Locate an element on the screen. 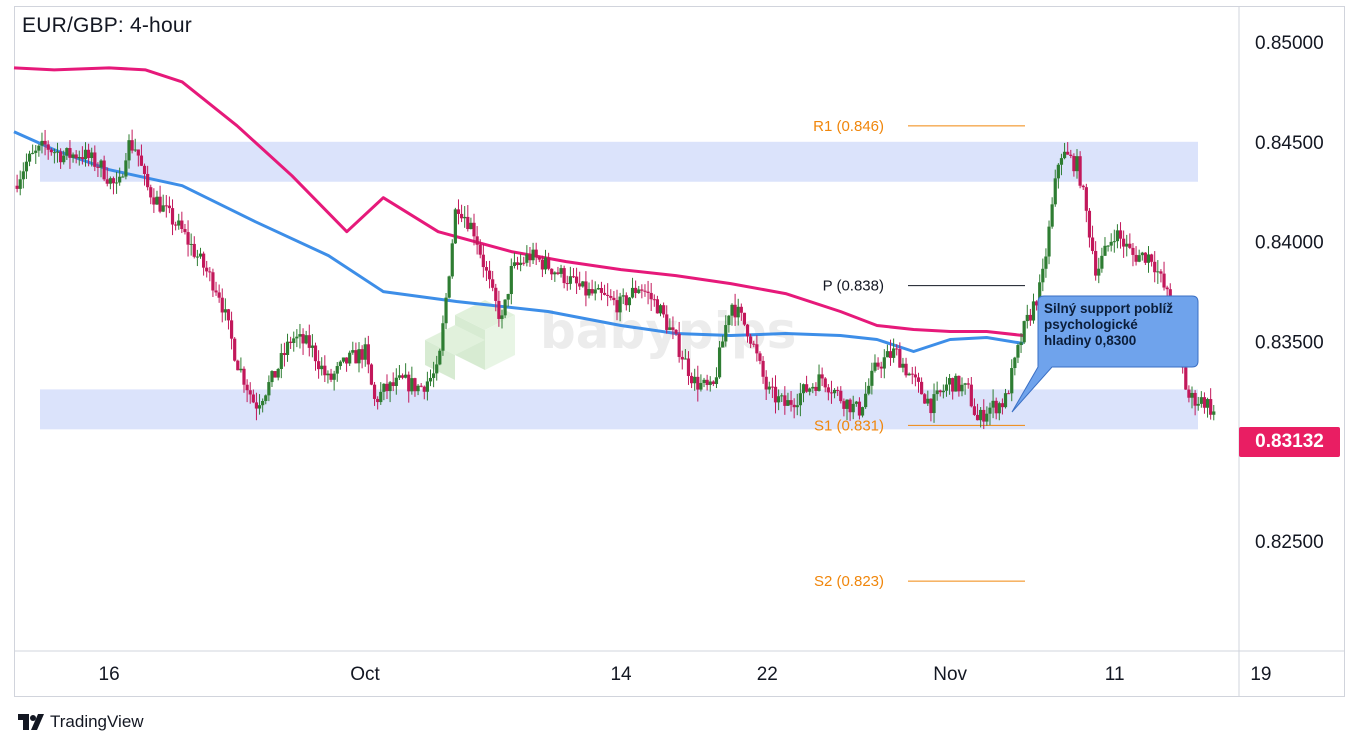 Image resolution: width=1361 pixels, height=751 pixels. time-tick-label: 14 is located at coordinates (621, 674).